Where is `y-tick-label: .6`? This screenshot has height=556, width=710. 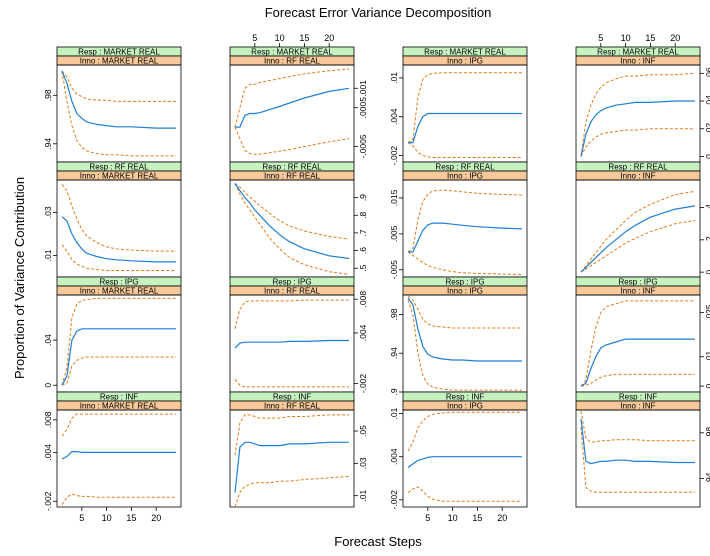
y-tick-label: .6 is located at coordinates (363, 250).